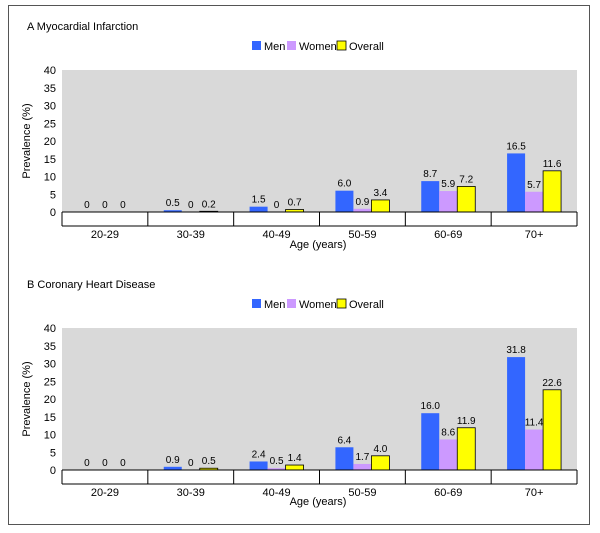 The height and width of the screenshot is (533, 600). Describe the element at coordinates (259, 200) in the screenshot. I see `data-label-men: 1.5` at that location.